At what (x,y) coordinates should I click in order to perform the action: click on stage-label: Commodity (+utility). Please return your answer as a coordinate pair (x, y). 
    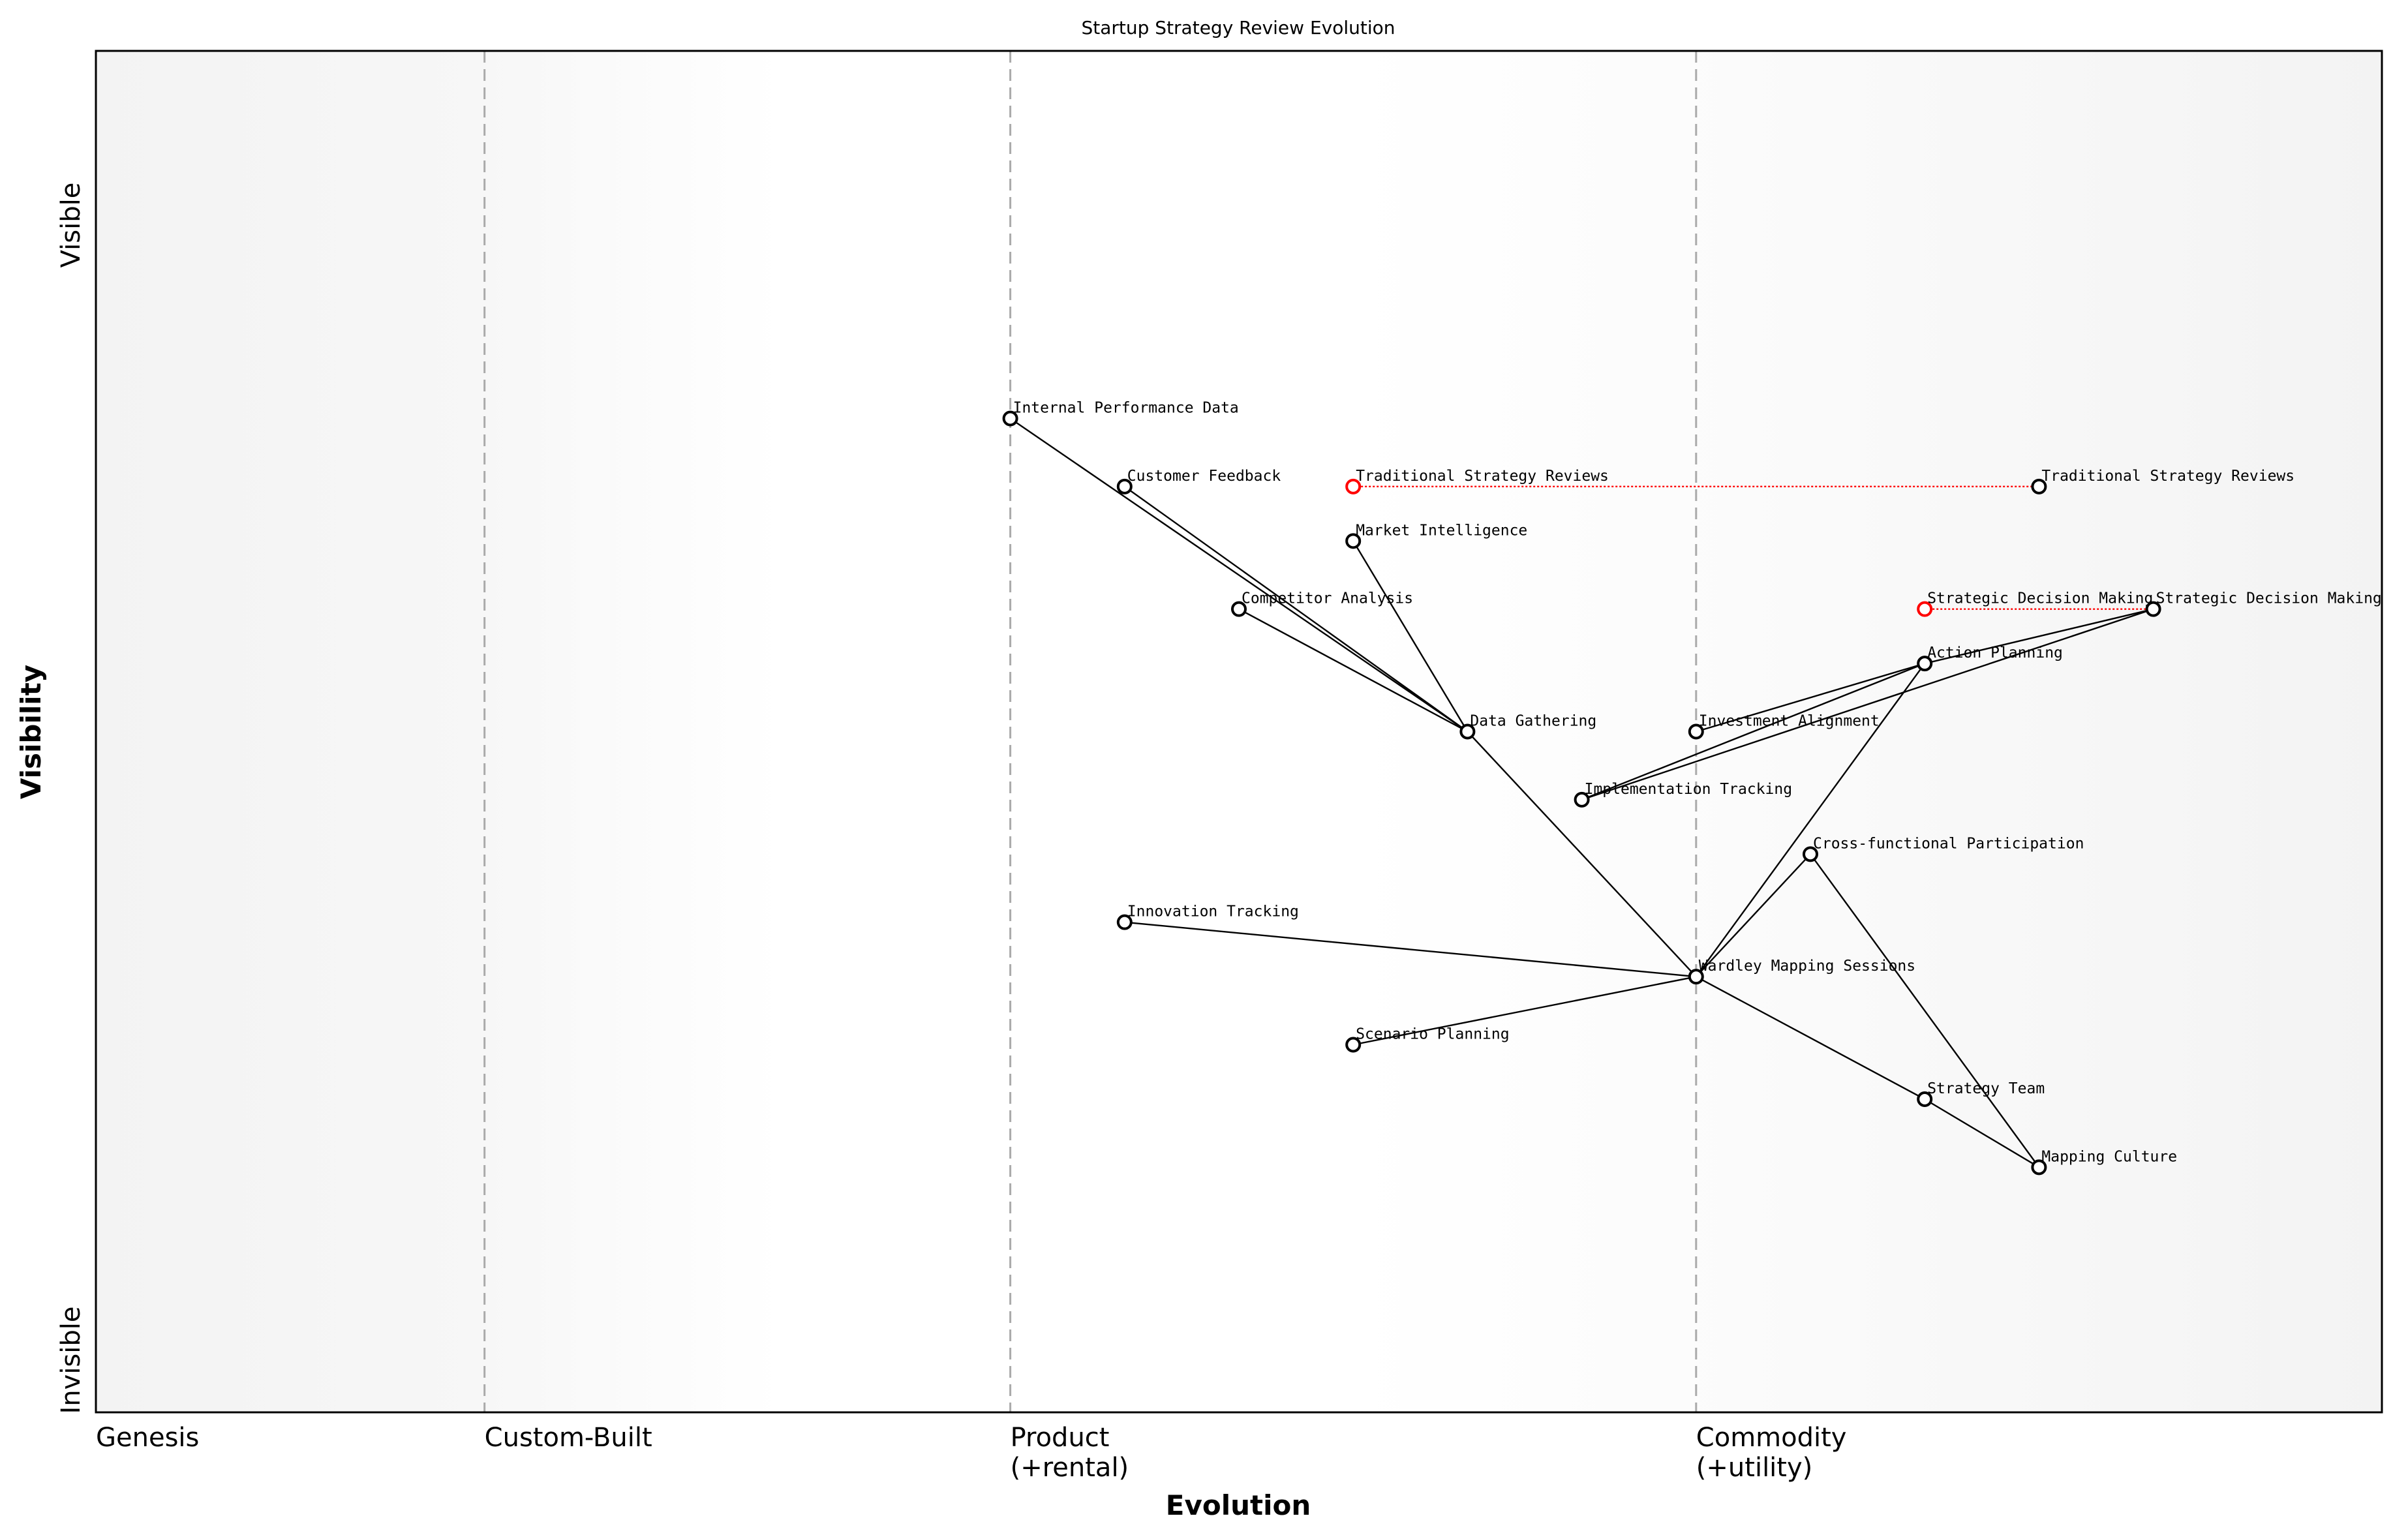
    Looking at the image, I should click on (1772, 1453).